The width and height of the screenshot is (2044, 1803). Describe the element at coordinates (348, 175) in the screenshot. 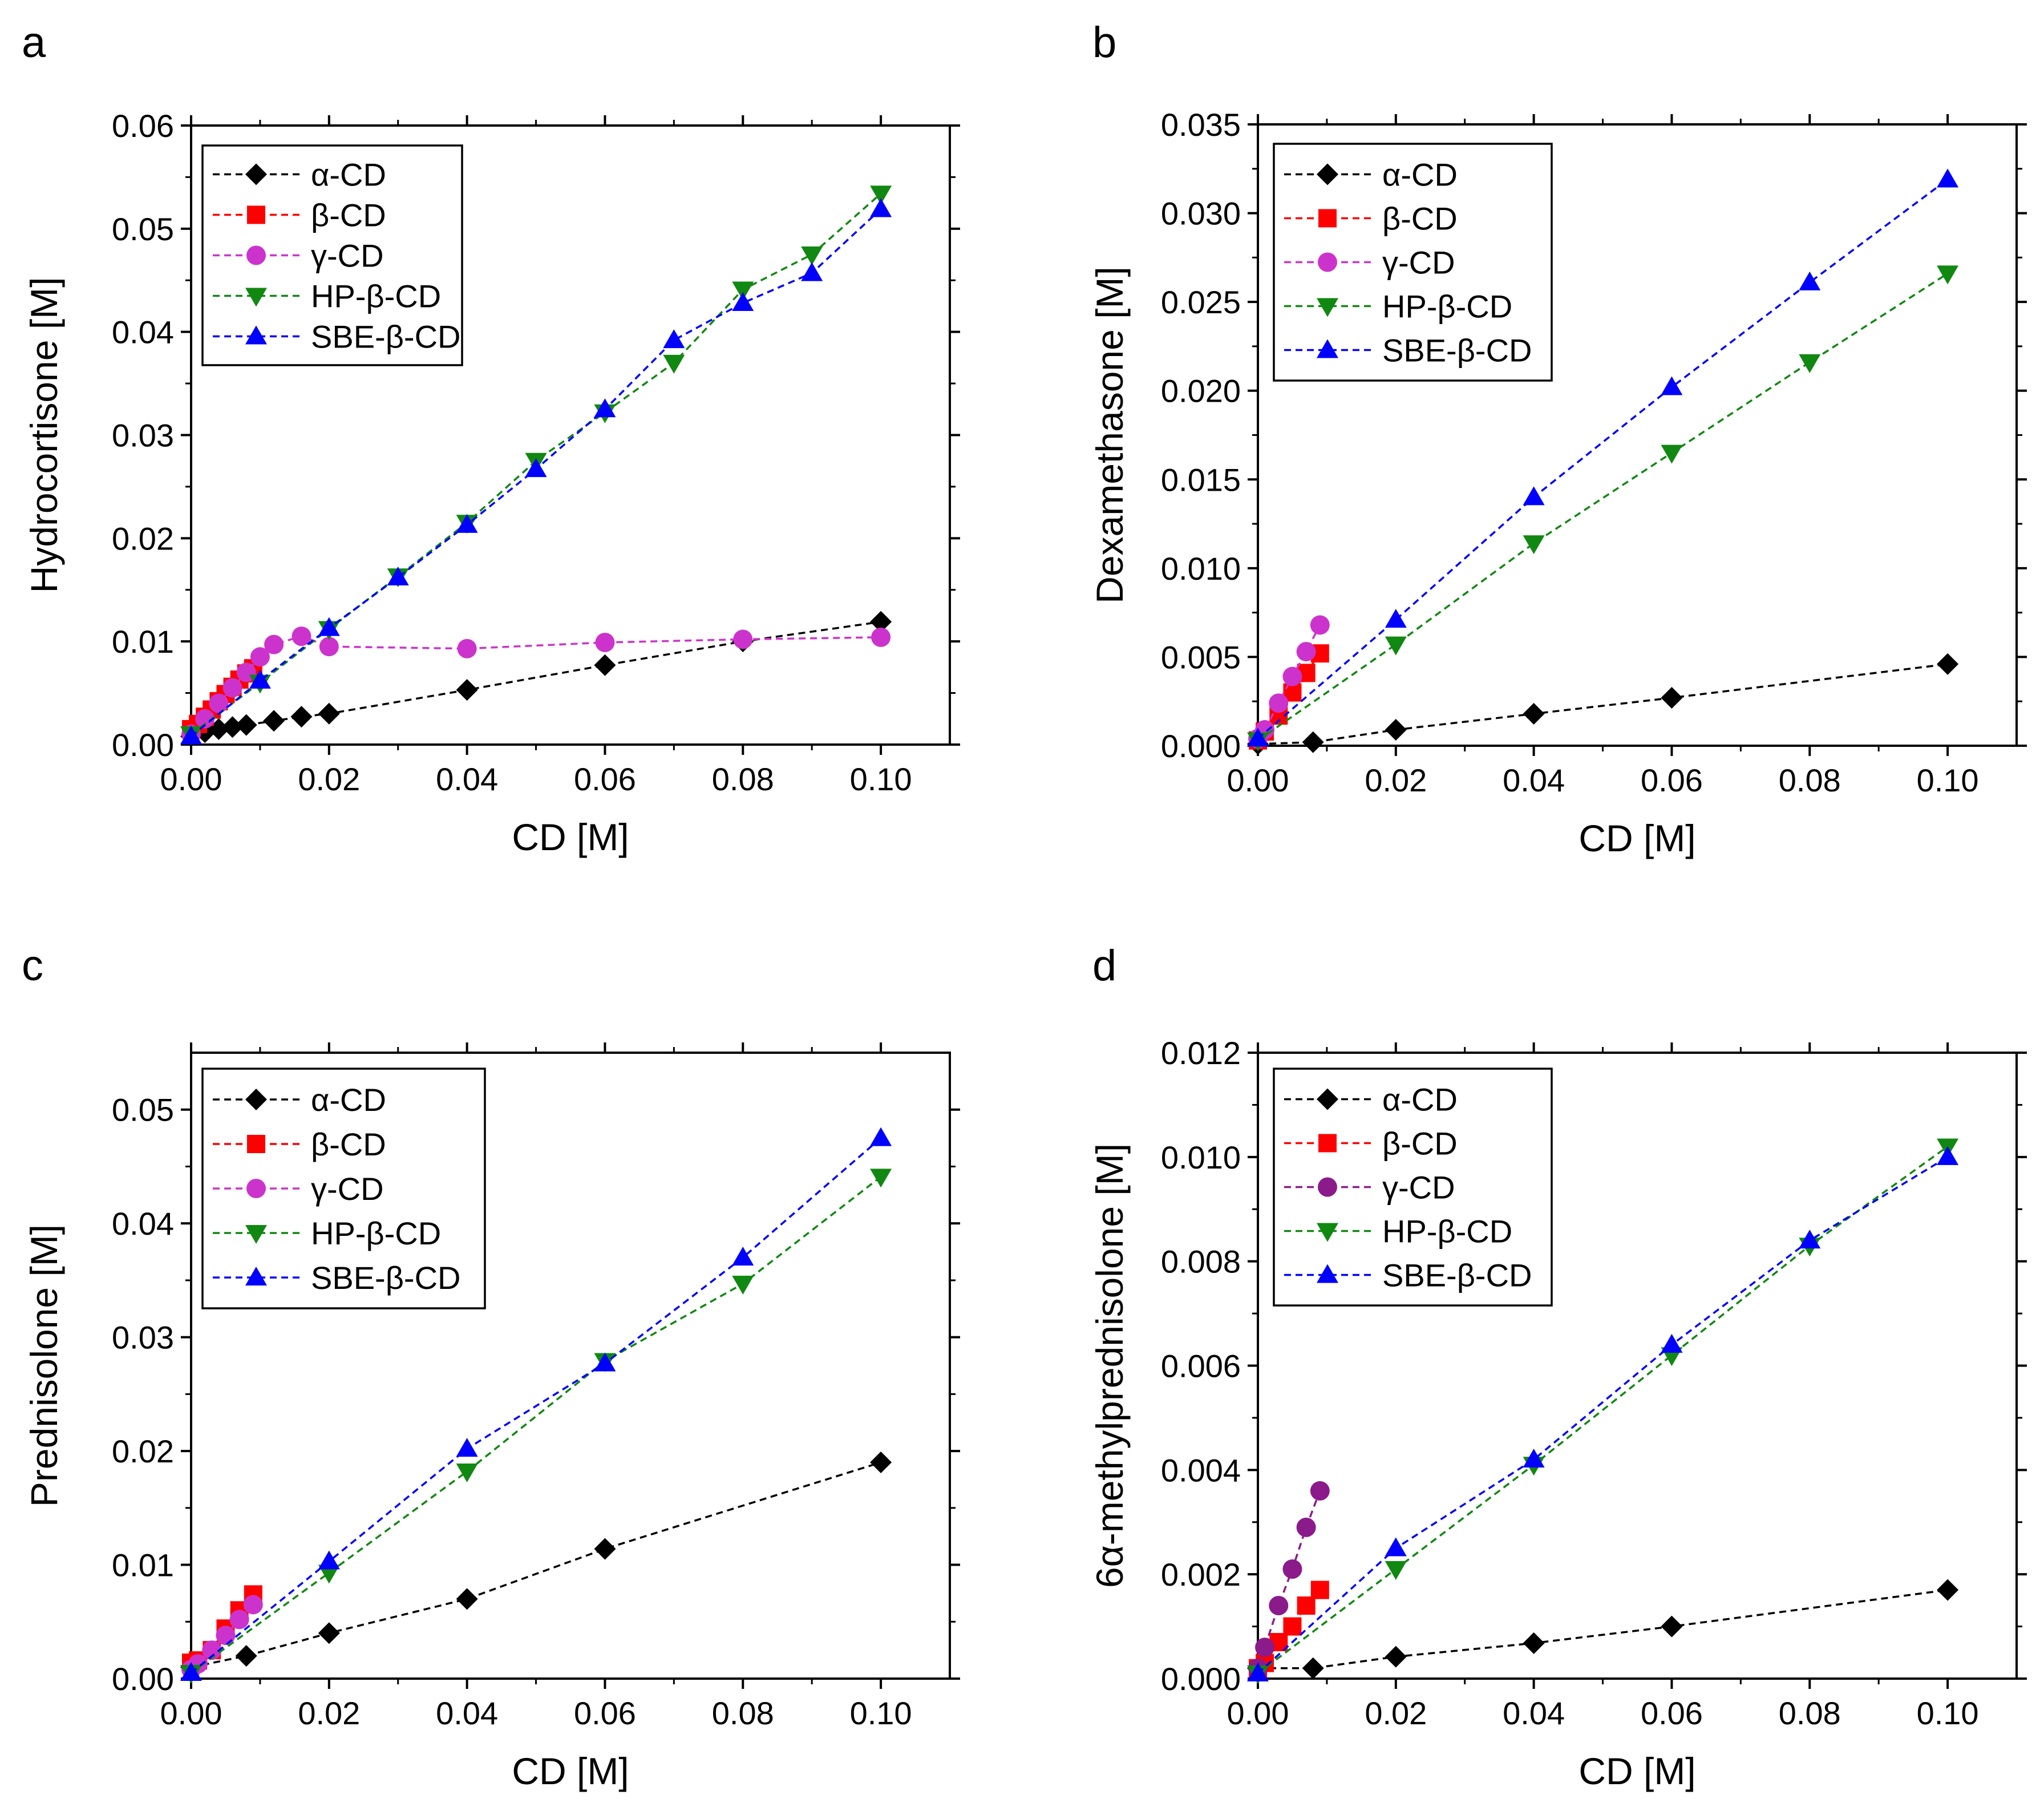

I see `legend-label: α-CD` at that location.